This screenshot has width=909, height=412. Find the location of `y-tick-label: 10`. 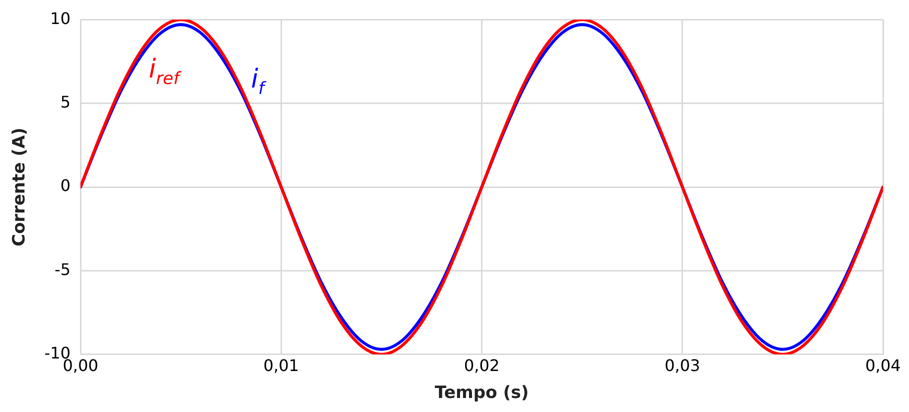

y-tick-label: 10 is located at coordinates (60, 18).